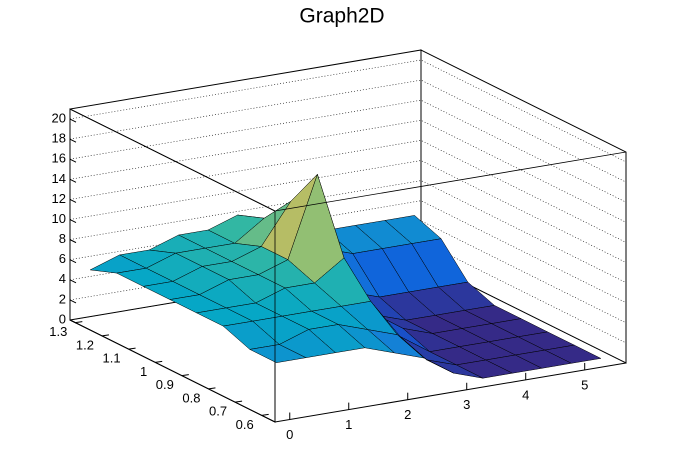 The height and width of the screenshot is (472, 696). What do you see at coordinates (59, 218) in the screenshot?
I see `z-tick-label: 10` at bounding box center [59, 218].